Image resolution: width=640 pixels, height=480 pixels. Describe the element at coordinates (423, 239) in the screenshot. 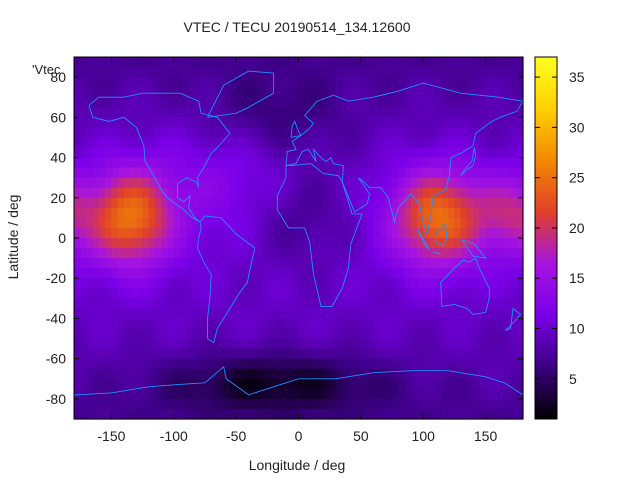

I see `coastline` at that location.